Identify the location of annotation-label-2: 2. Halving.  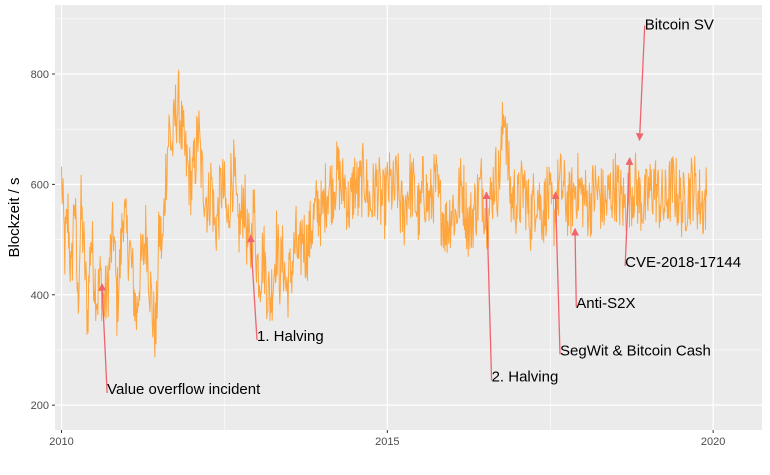
(525, 376).